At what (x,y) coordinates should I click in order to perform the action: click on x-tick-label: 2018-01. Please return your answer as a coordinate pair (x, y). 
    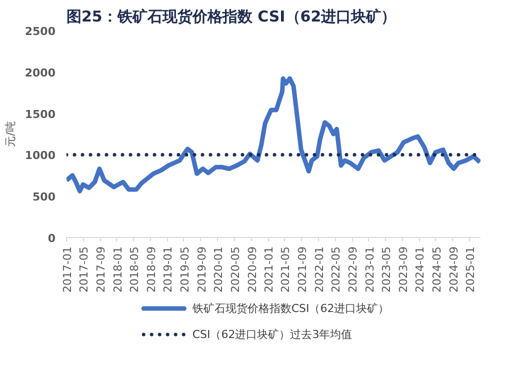
    Looking at the image, I should click on (117, 269).